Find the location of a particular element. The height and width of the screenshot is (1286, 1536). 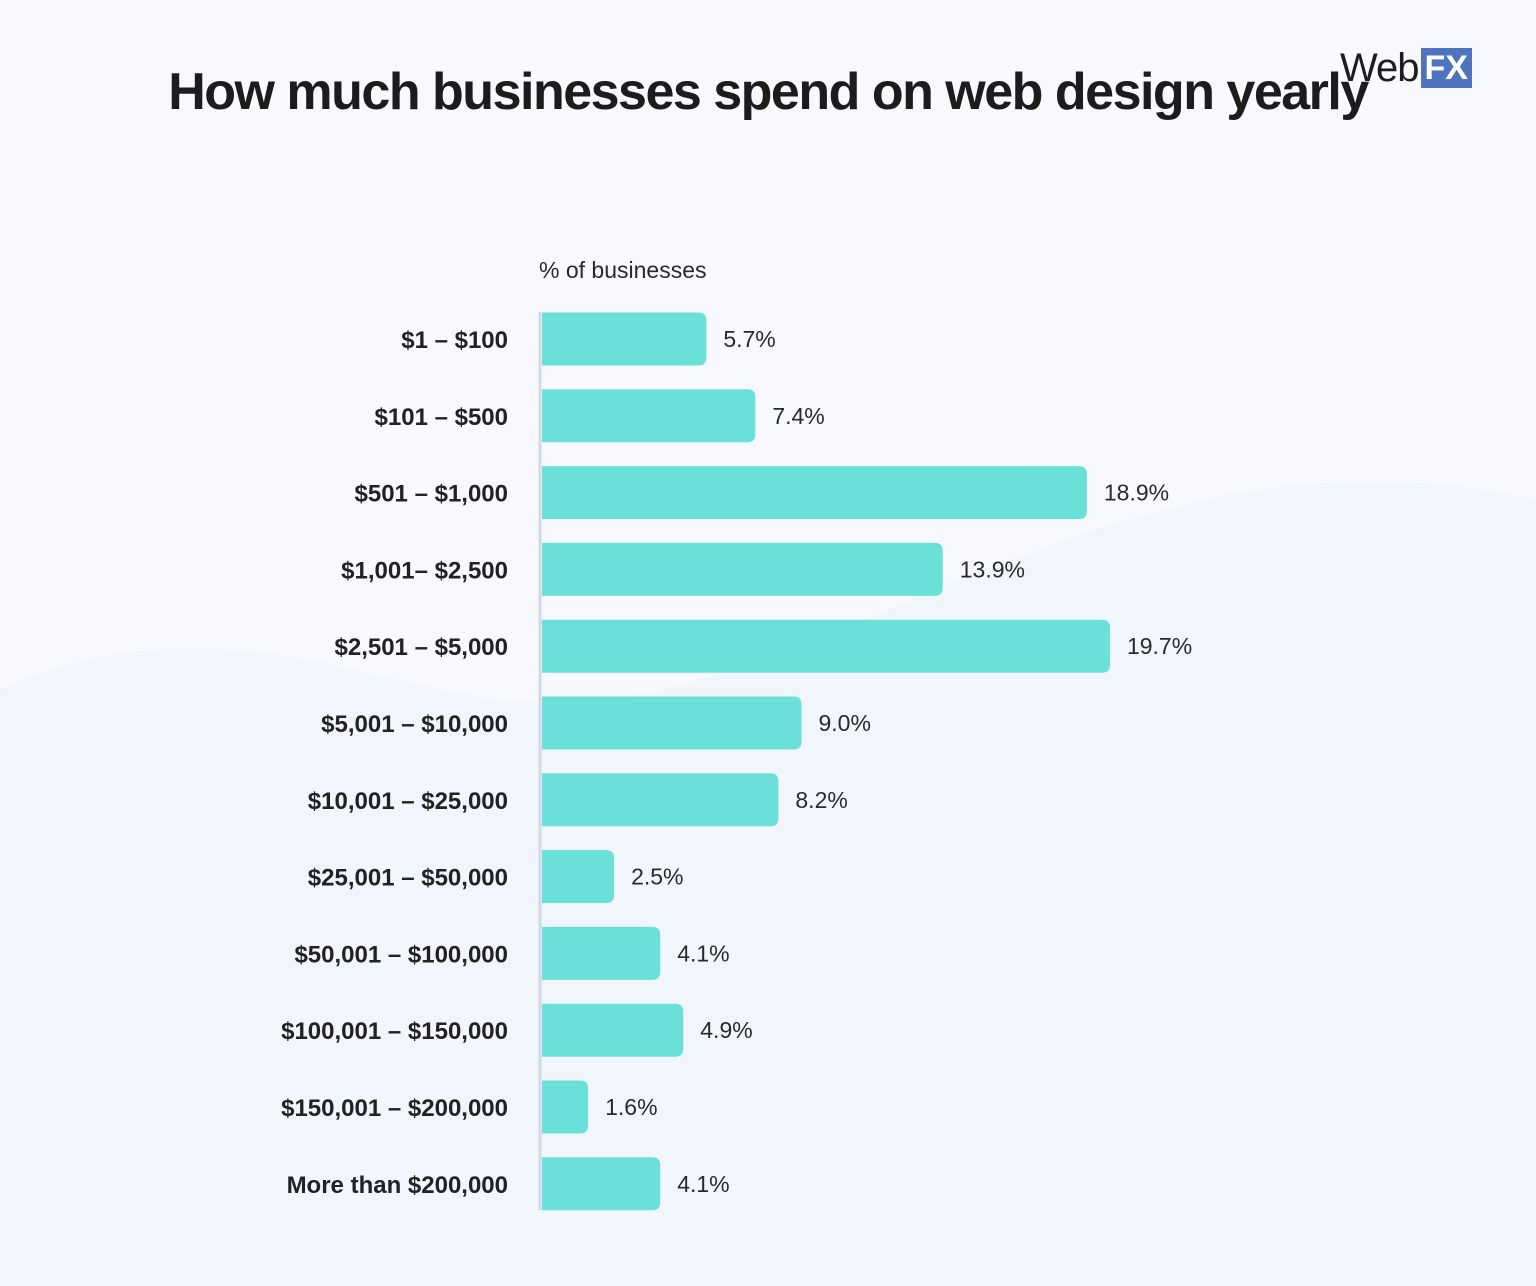

data-label: 1.6% is located at coordinates (631, 1107).